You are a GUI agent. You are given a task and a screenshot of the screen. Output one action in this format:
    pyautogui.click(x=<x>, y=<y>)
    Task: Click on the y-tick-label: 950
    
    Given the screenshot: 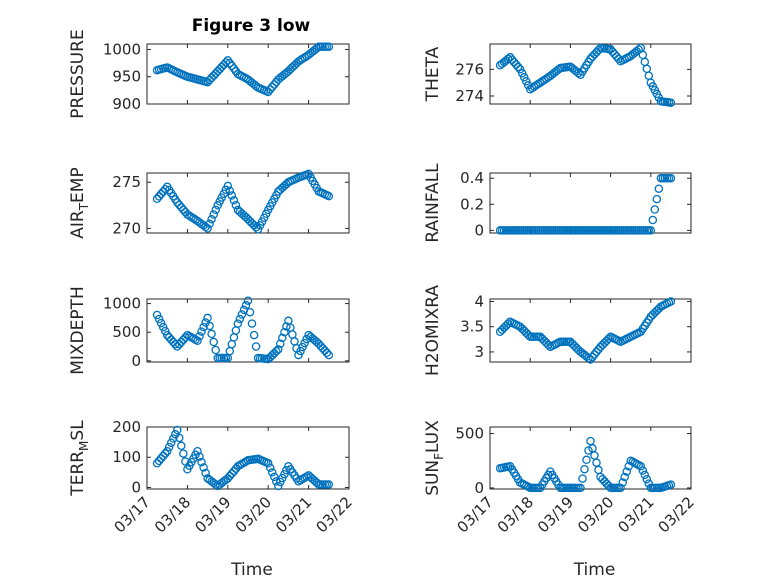 What is the action you would take?
    pyautogui.click(x=126, y=77)
    